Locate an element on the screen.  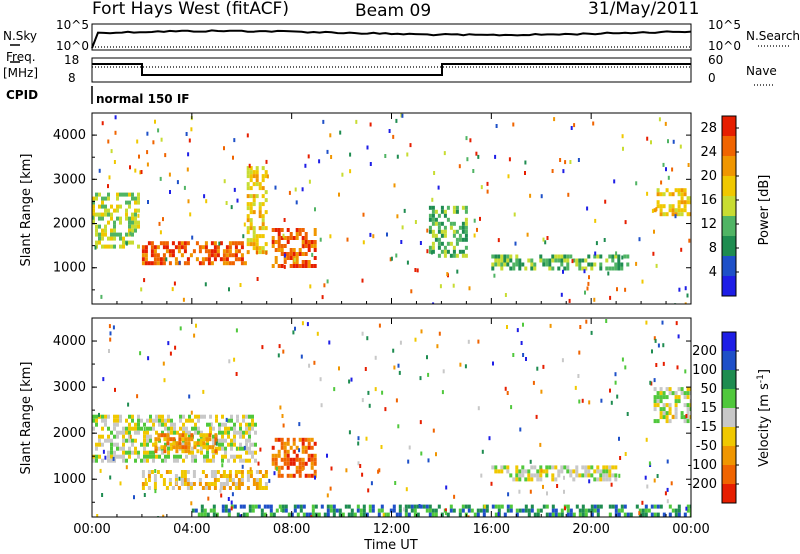
title: Fort Hays West (fitACF) is located at coordinates (190, 9).